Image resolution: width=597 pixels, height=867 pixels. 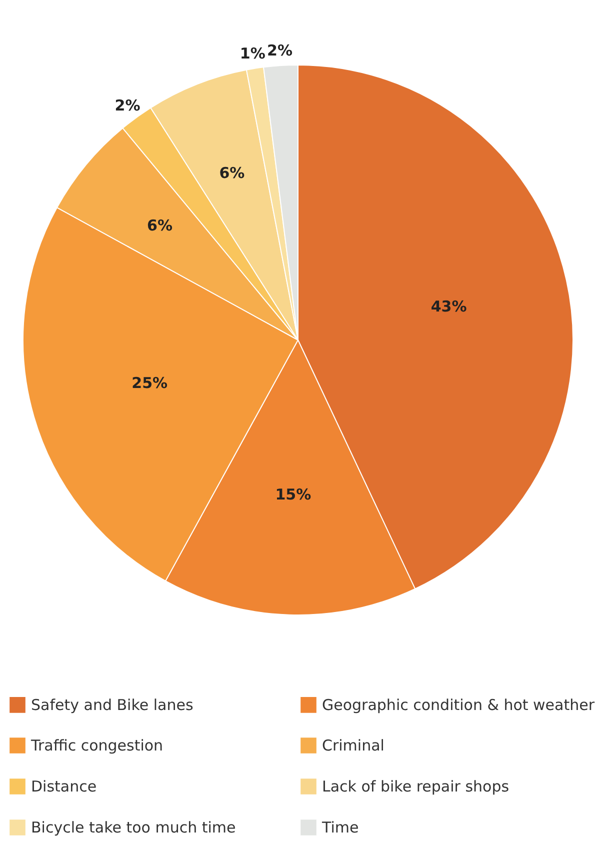 What do you see at coordinates (253, 53) in the screenshot?
I see `data-label: 1%` at bounding box center [253, 53].